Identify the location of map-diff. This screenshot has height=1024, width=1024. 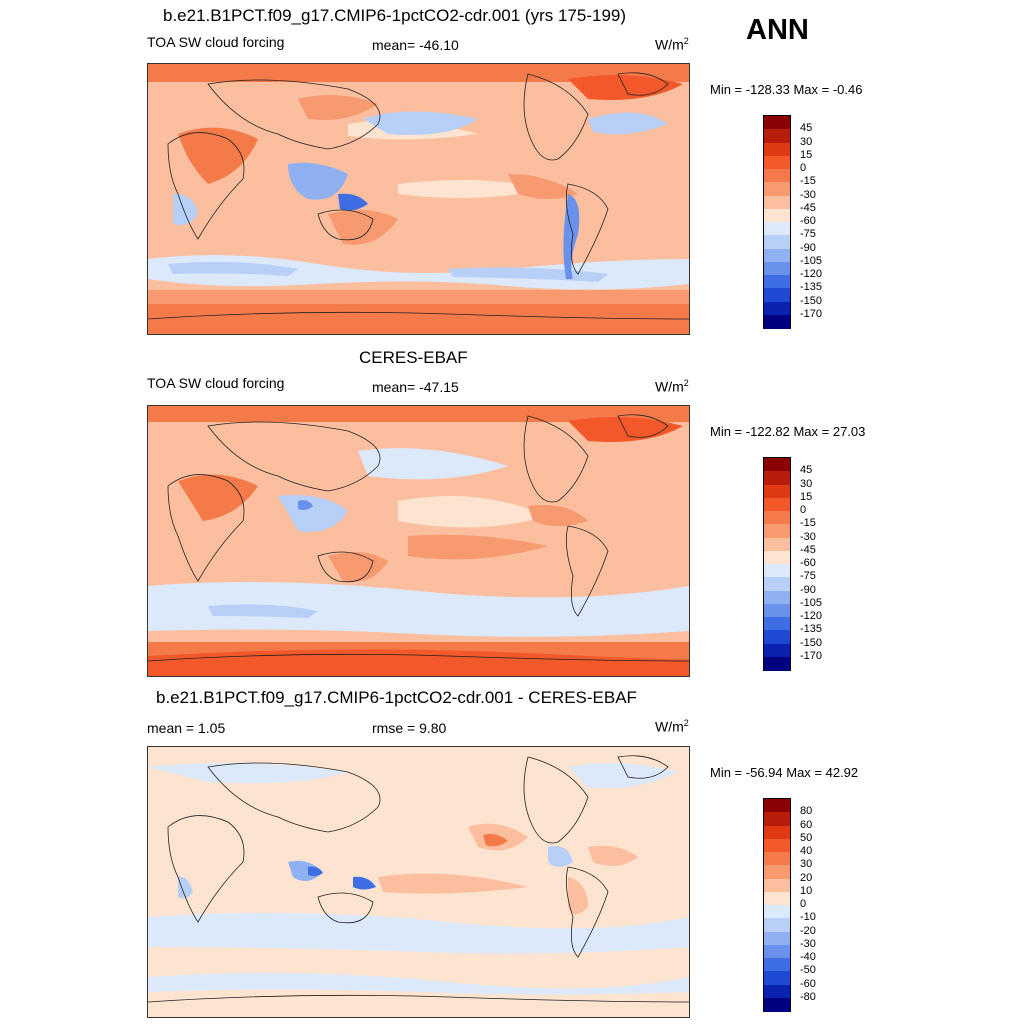
(418, 882).